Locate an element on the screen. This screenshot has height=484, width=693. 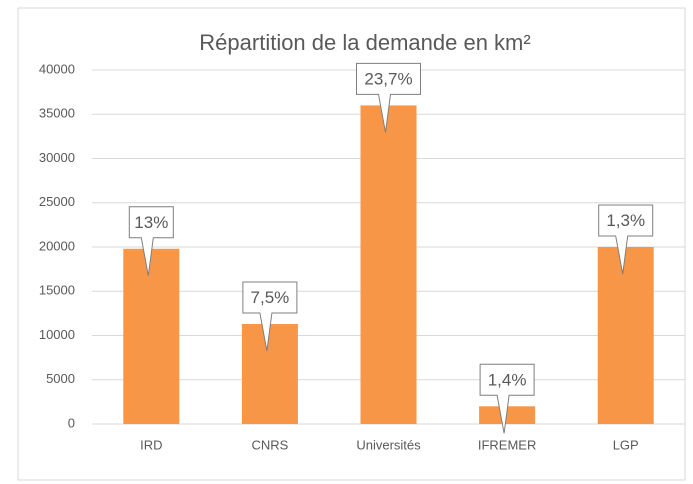
x-tick-label: Universités is located at coordinates (388, 444).